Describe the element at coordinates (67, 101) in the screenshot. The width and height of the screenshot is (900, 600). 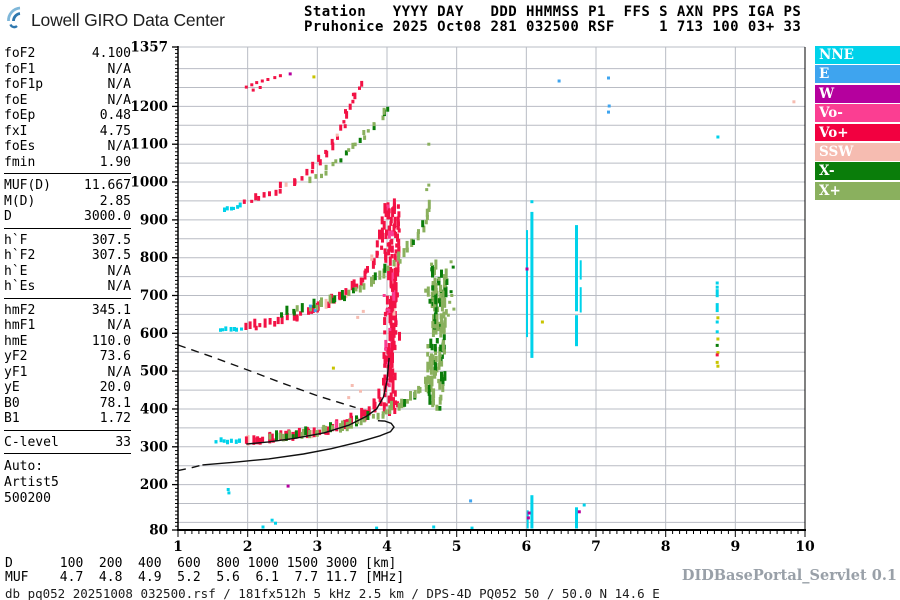
I see `param-row-foe: foE N/A` at that location.